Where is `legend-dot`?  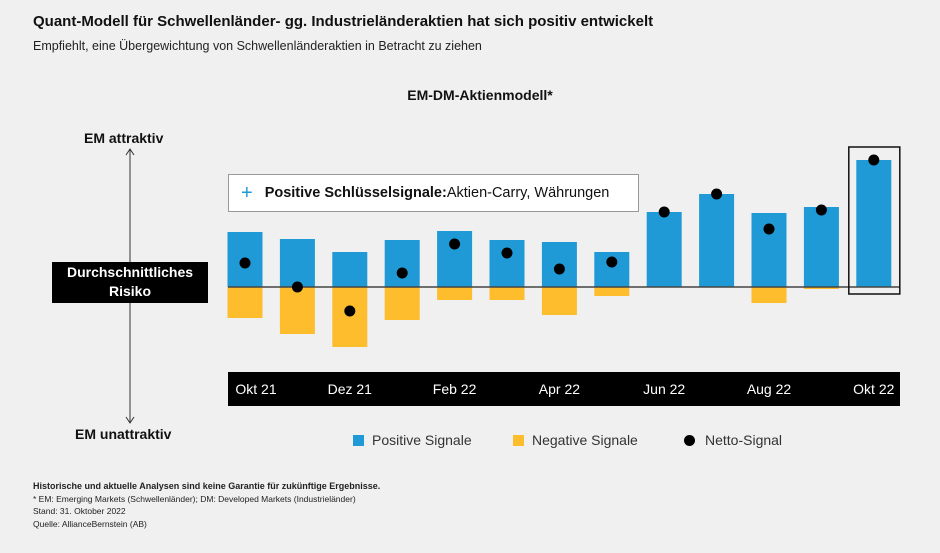
legend-dot is located at coordinates (689, 440).